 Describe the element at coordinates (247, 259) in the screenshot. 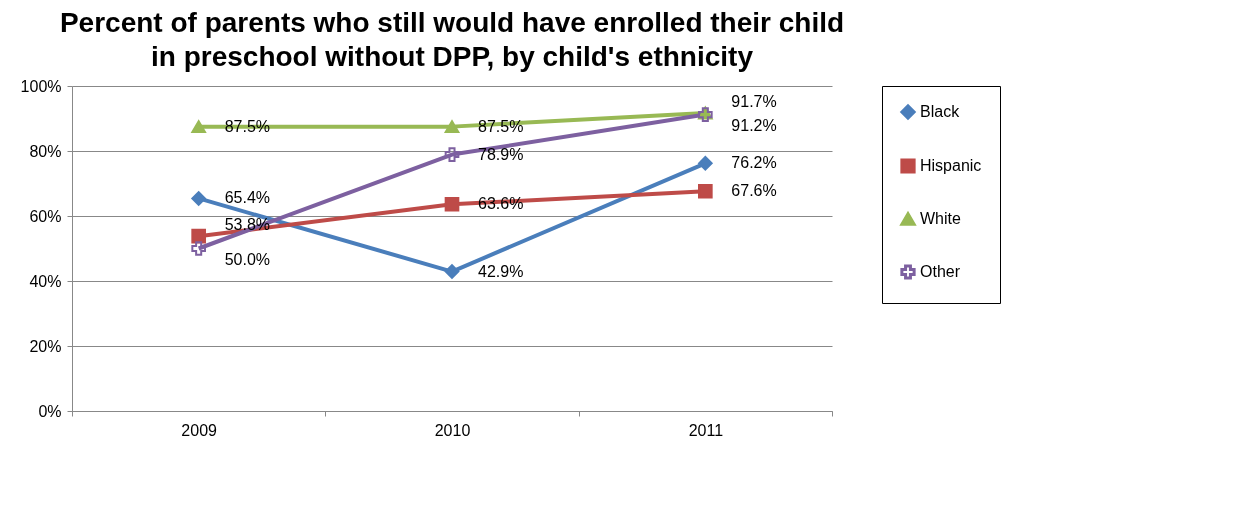

I see `data-label: 50.0%` at that location.